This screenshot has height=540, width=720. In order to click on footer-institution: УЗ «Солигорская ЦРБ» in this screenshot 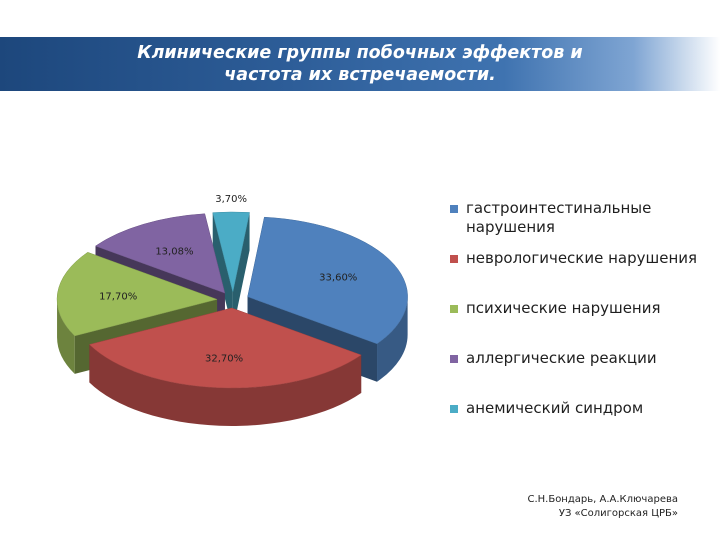, I will do `click(618, 513)`.